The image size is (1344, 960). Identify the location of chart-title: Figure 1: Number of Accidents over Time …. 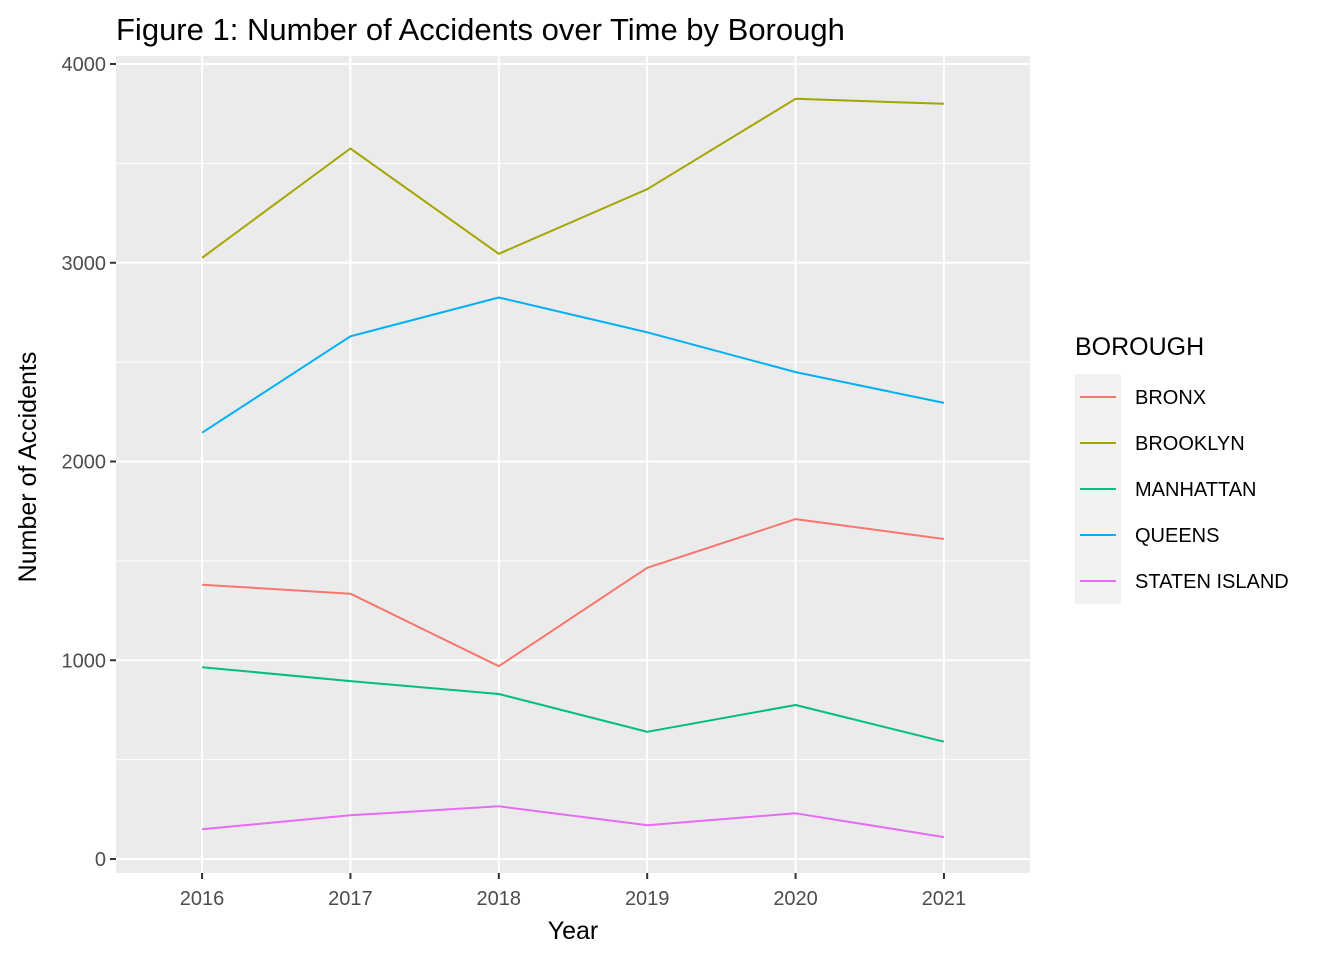
(480, 29).